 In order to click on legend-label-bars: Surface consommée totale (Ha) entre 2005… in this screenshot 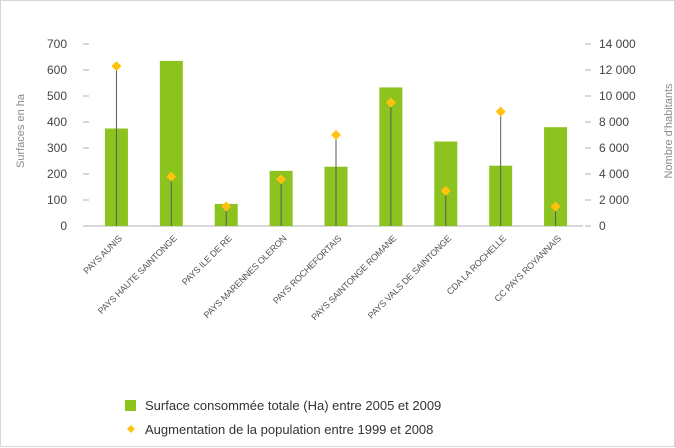, I will do `click(293, 405)`.